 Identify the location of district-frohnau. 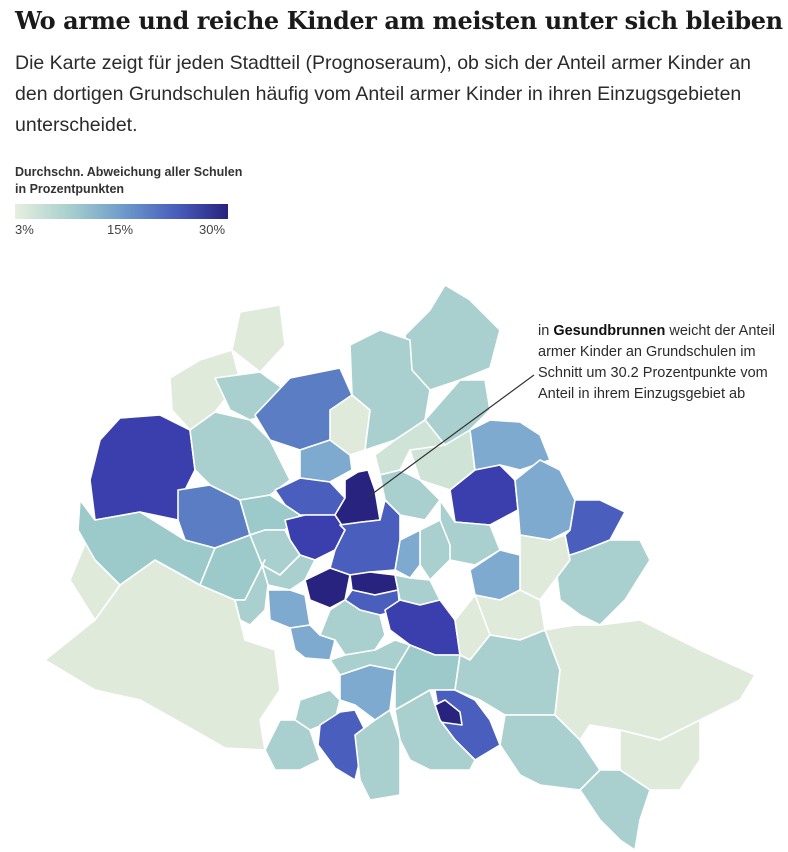
(258, 338).